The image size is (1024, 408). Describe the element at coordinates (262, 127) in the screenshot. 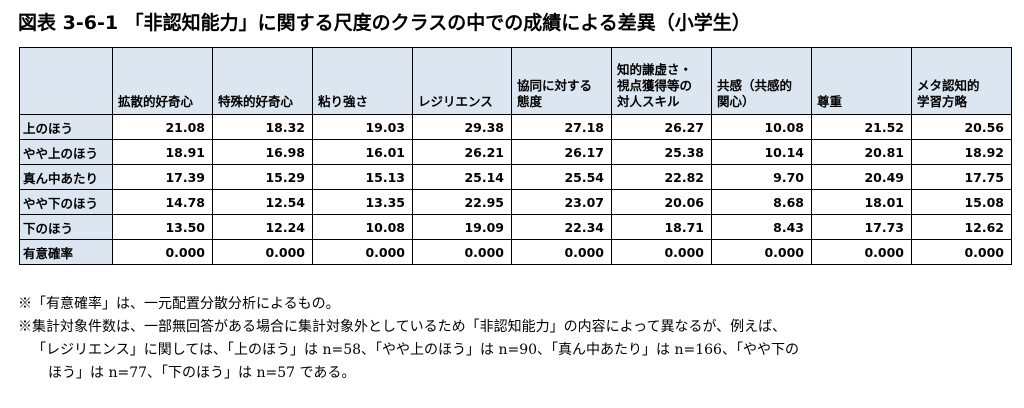

I see `table-cell: 18.32` at that location.